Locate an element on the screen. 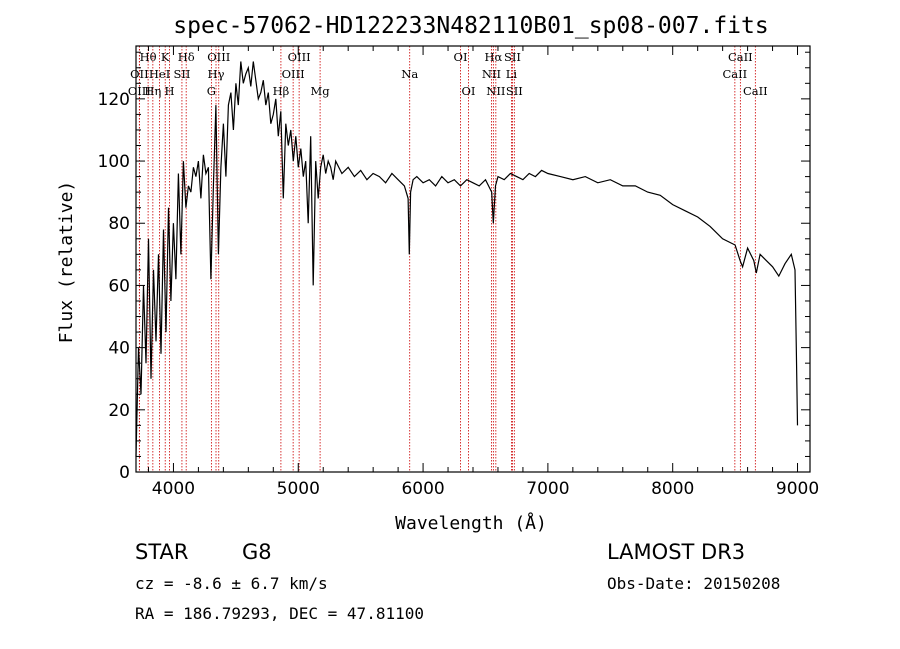 This screenshot has width=900, height=649. x-tick-label: 4000 is located at coordinates (173, 489).